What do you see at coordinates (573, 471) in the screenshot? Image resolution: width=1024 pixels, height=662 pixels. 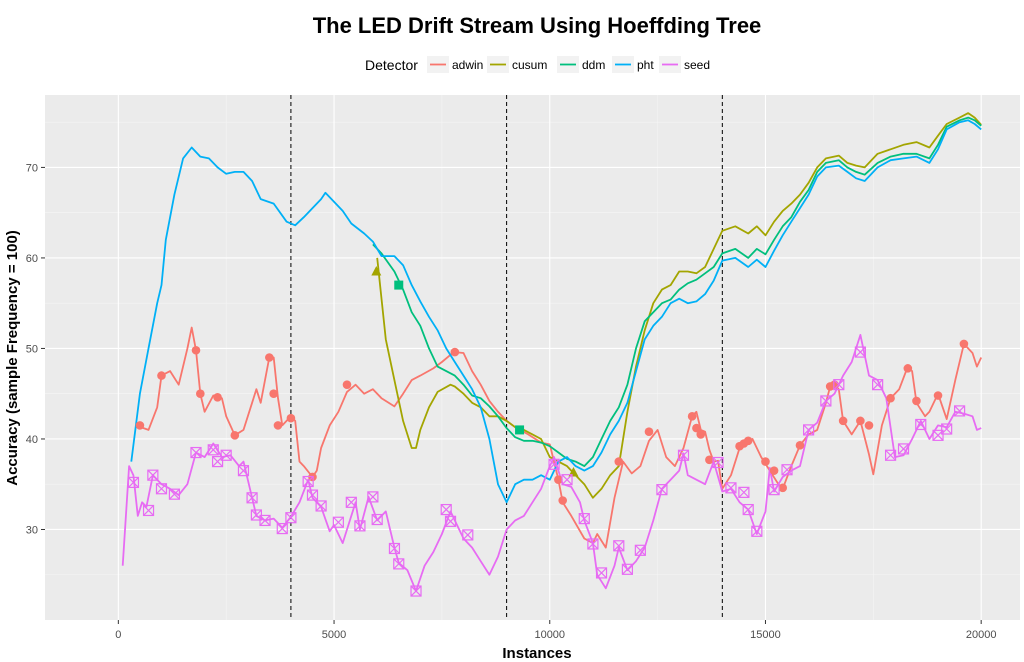 I see `marker-cusum` at bounding box center [573, 471].